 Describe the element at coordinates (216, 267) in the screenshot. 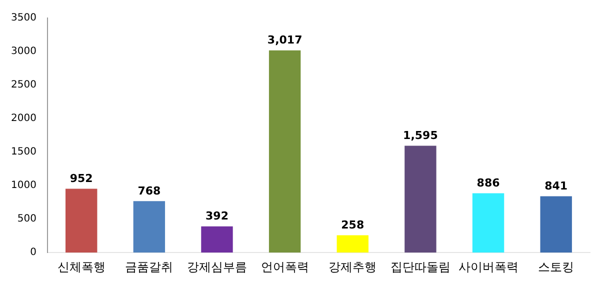

I see `x-tick-label: 강제심부름` at that location.